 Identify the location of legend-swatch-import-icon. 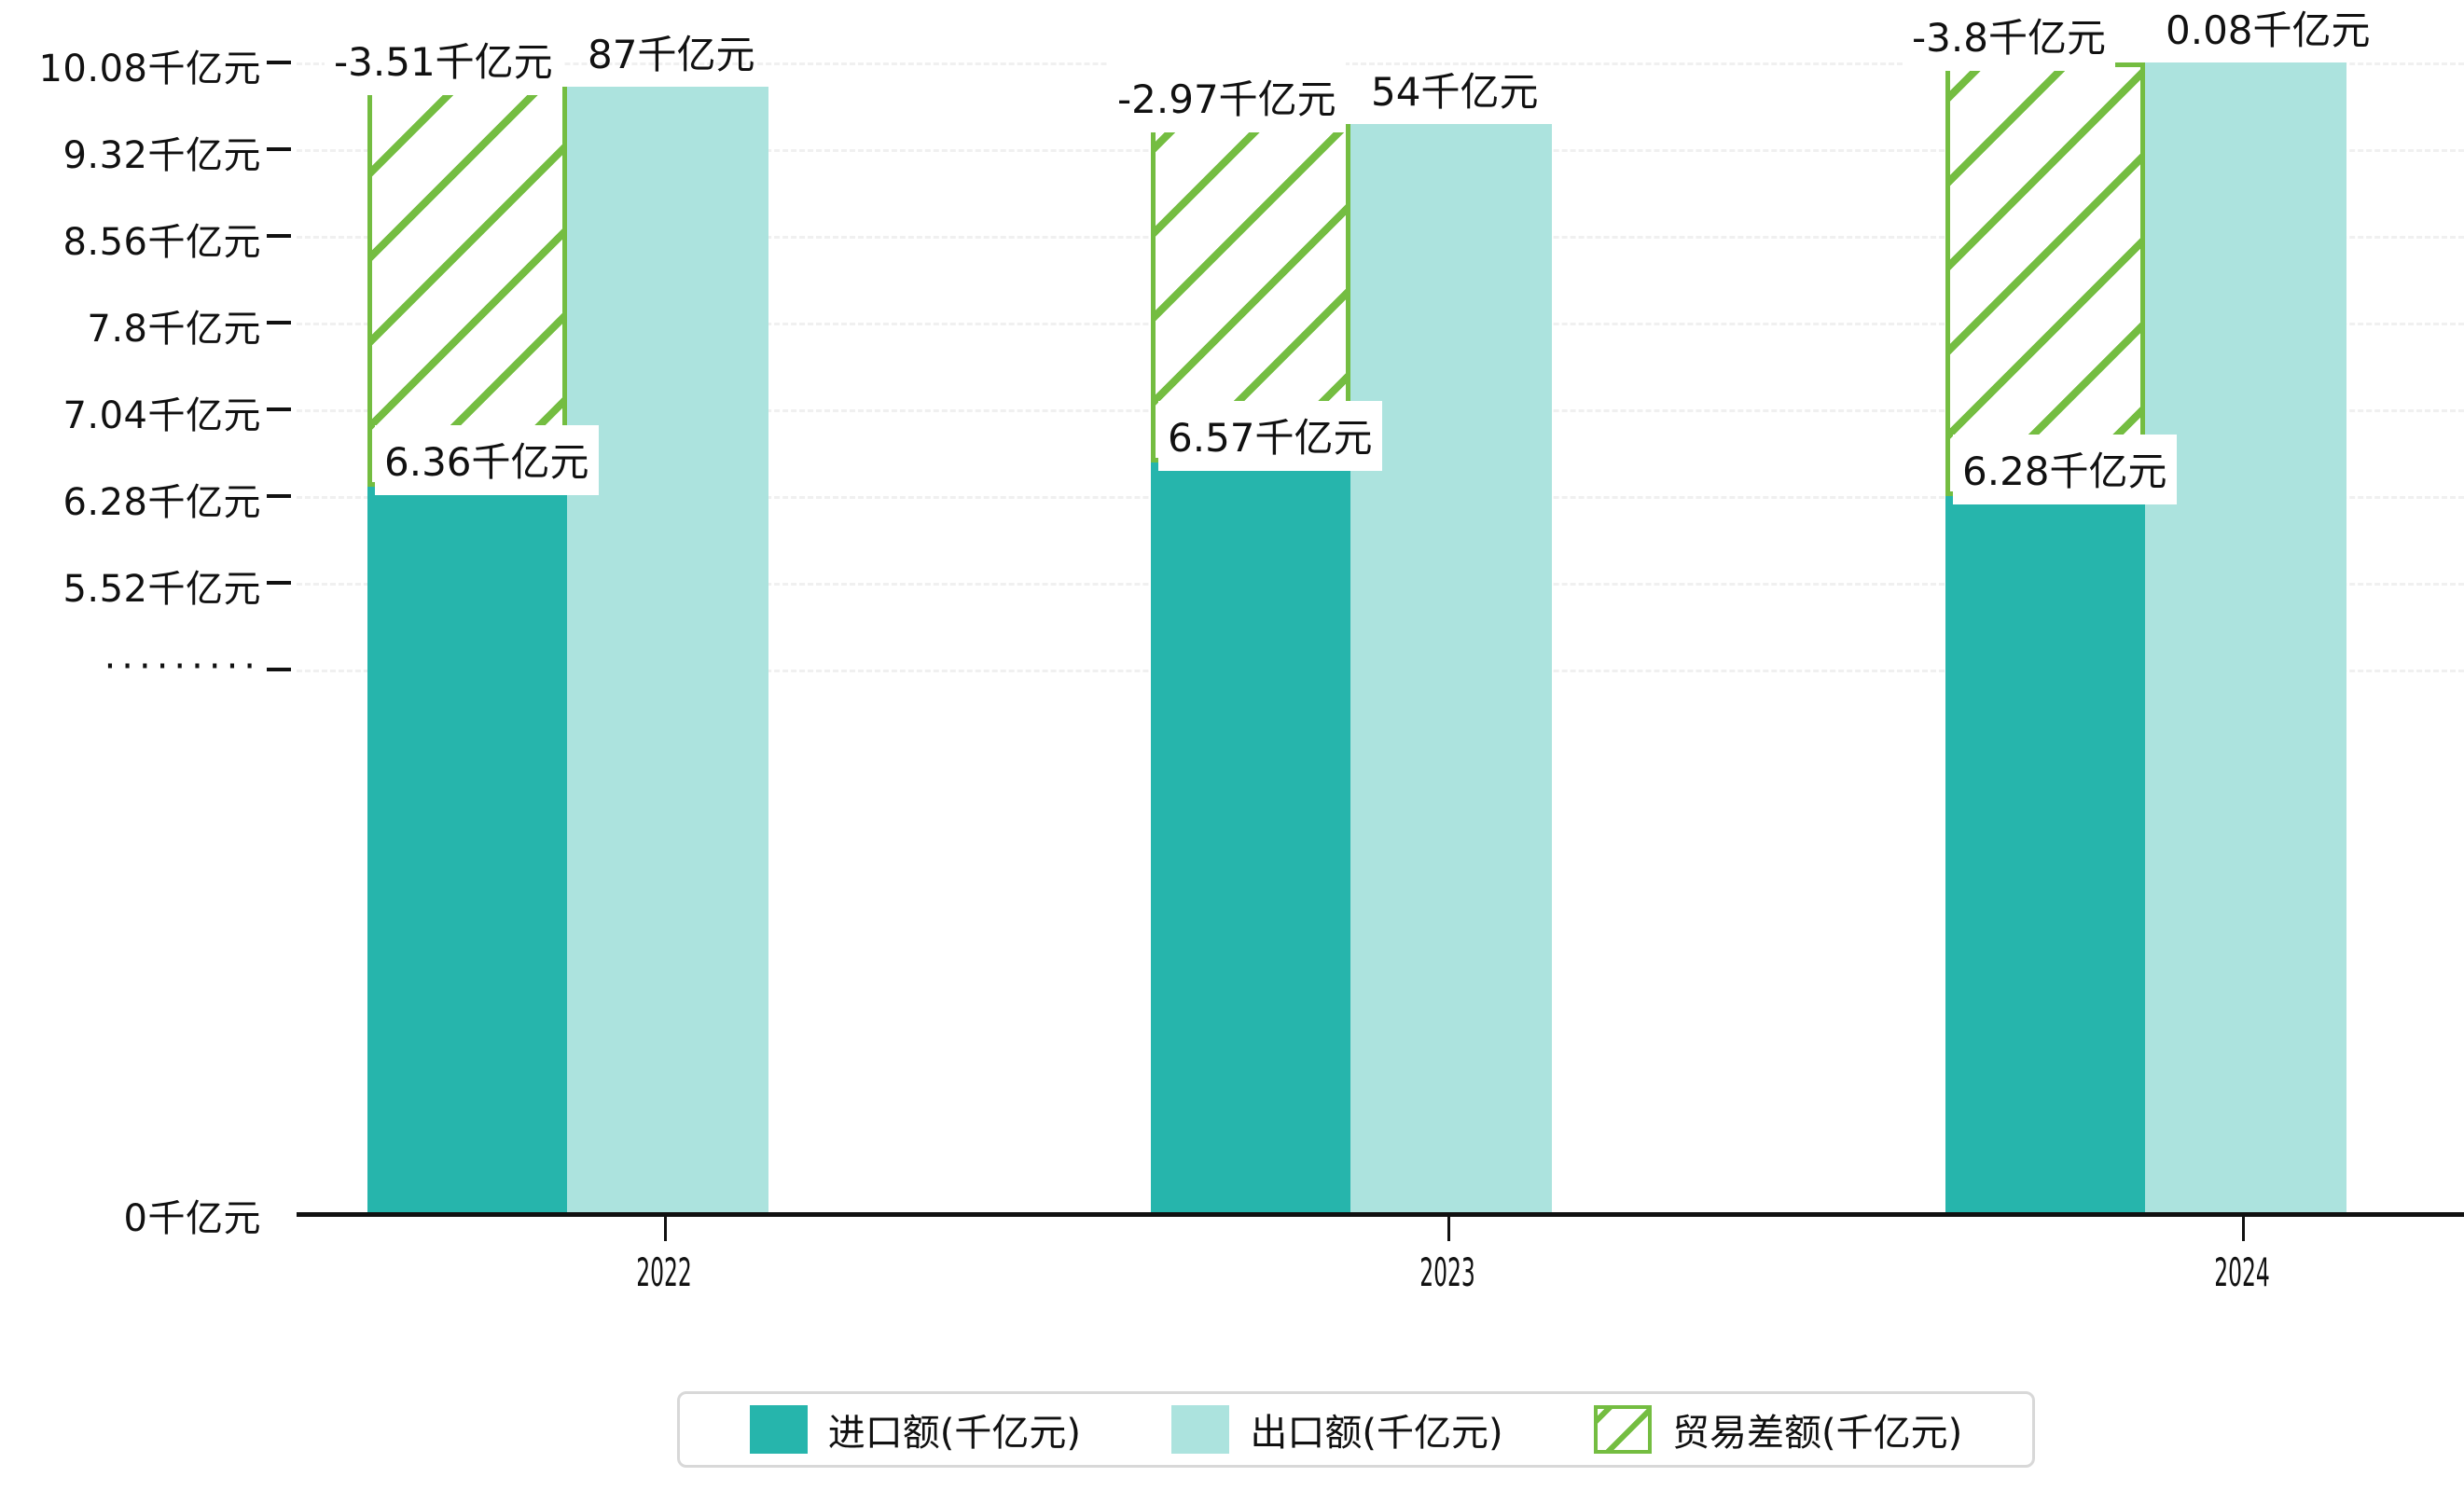
(778, 1429).